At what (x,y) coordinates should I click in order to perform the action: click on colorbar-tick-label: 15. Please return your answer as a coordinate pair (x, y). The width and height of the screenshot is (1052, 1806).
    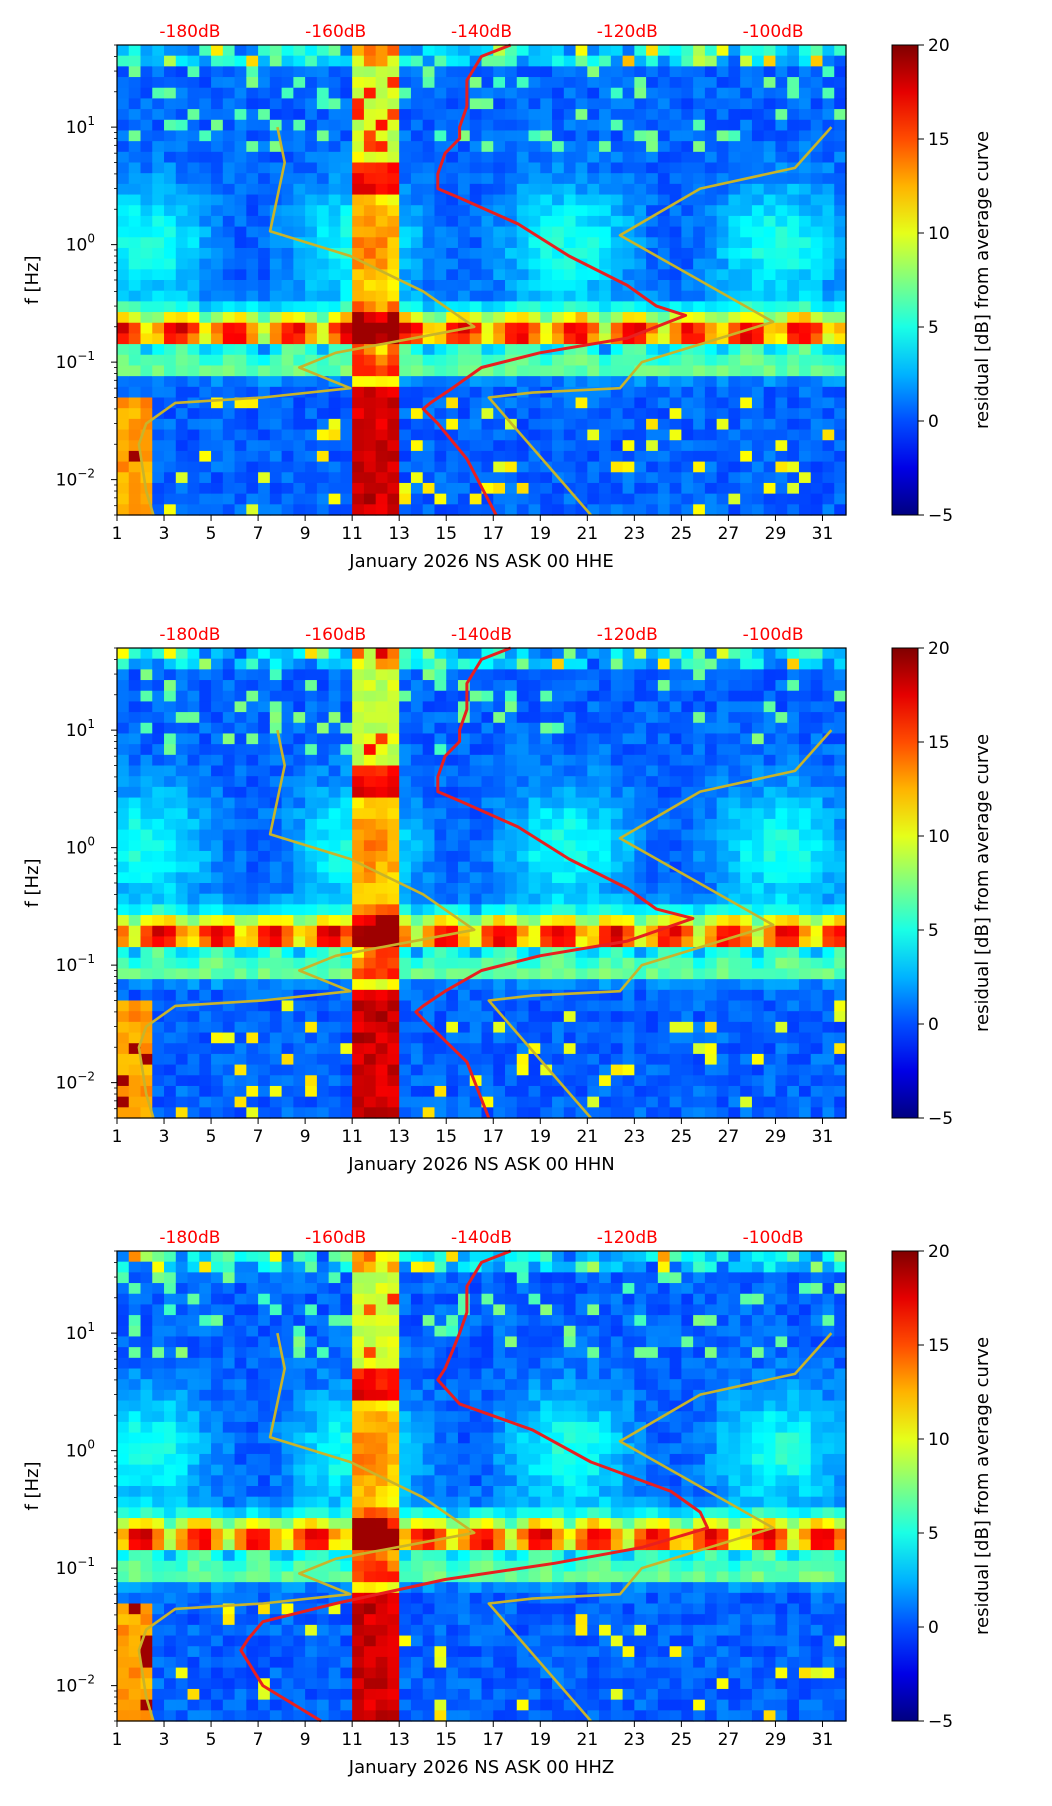
    Looking at the image, I should click on (939, 140).